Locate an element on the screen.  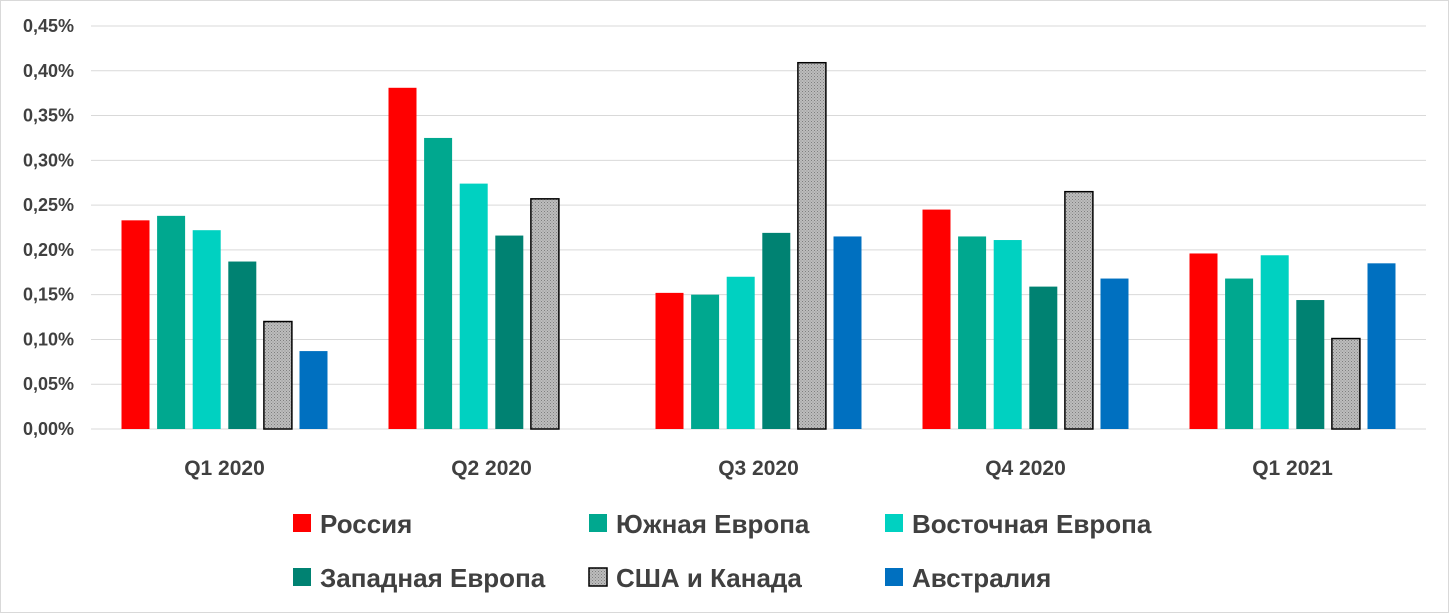
y-tick-label: 0,00% is located at coordinates (48, 429).